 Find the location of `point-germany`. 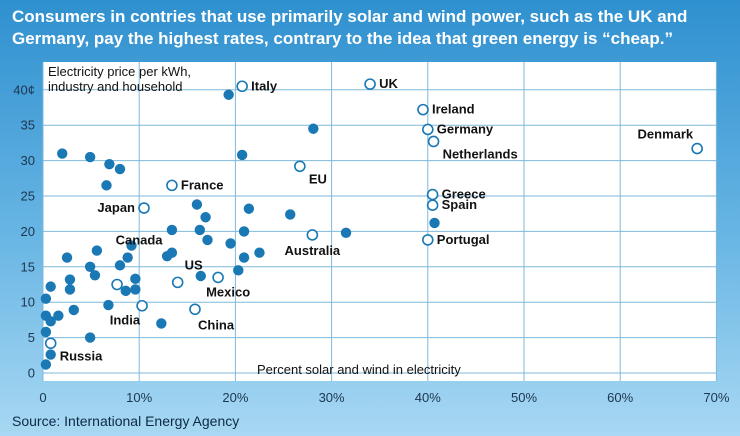

point-germany is located at coordinates (427, 129).